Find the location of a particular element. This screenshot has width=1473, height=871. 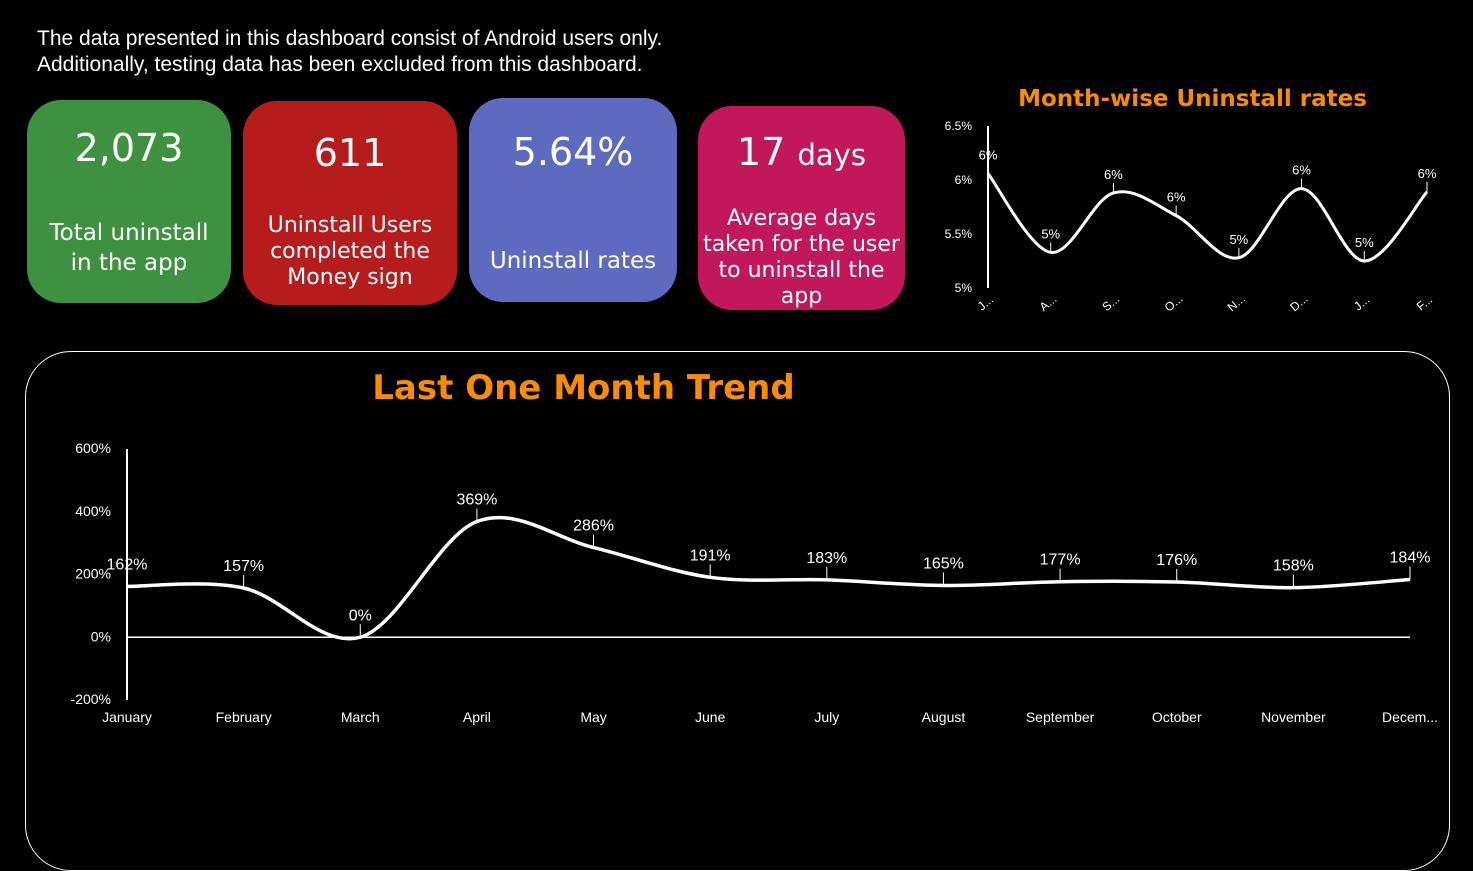

trend-chart-title: Last One Month Trend is located at coordinates (583, 388).